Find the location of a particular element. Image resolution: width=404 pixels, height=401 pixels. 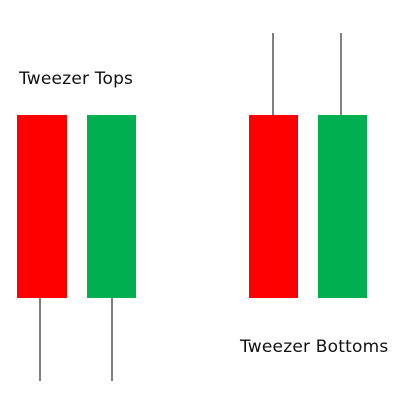

bottoms-green-candle-body is located at coordinates (342, 206).